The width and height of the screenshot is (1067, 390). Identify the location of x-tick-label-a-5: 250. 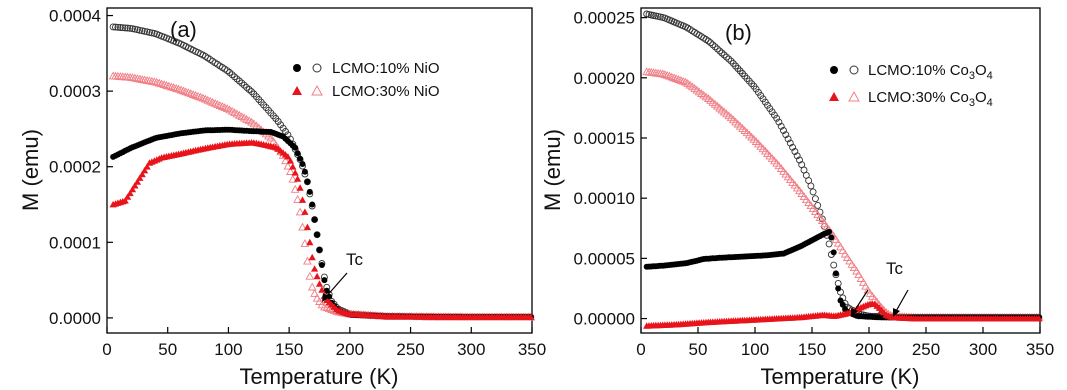
(410, 349).